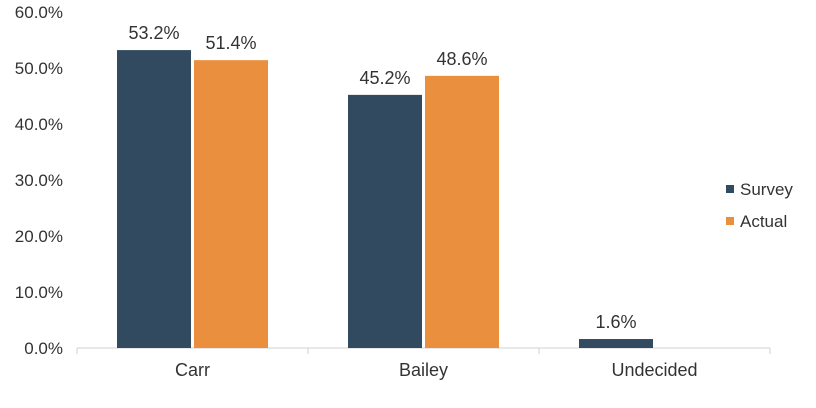 The image size is (816, 408). What do you see at coordinates (759, 205) in the screenshot?
I see `legend: Survey Actual` at bounding box center [759, 205].